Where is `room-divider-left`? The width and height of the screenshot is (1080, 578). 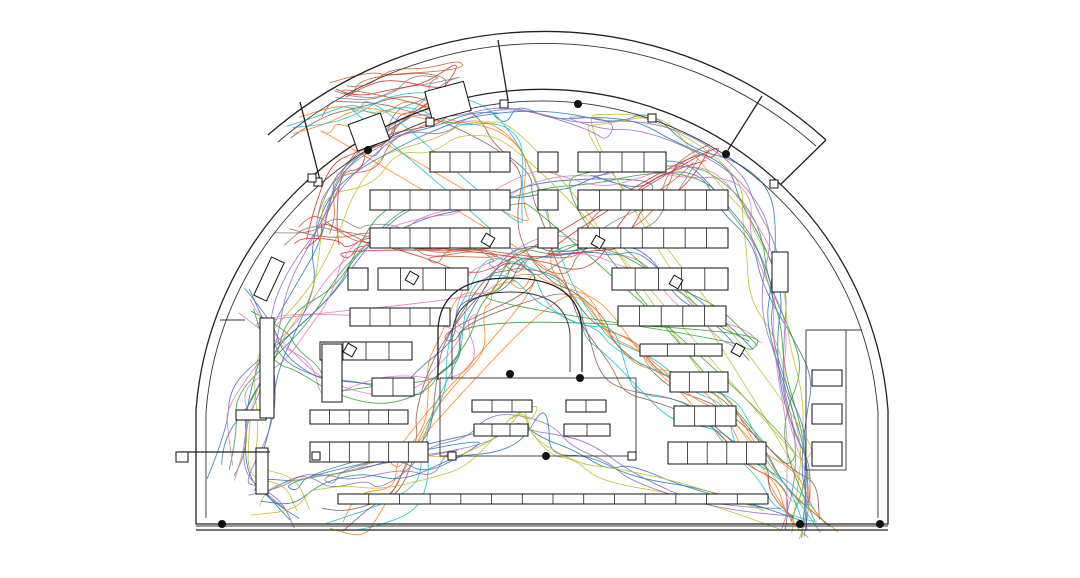
room-divider-left is located at coordinates (310, 141).